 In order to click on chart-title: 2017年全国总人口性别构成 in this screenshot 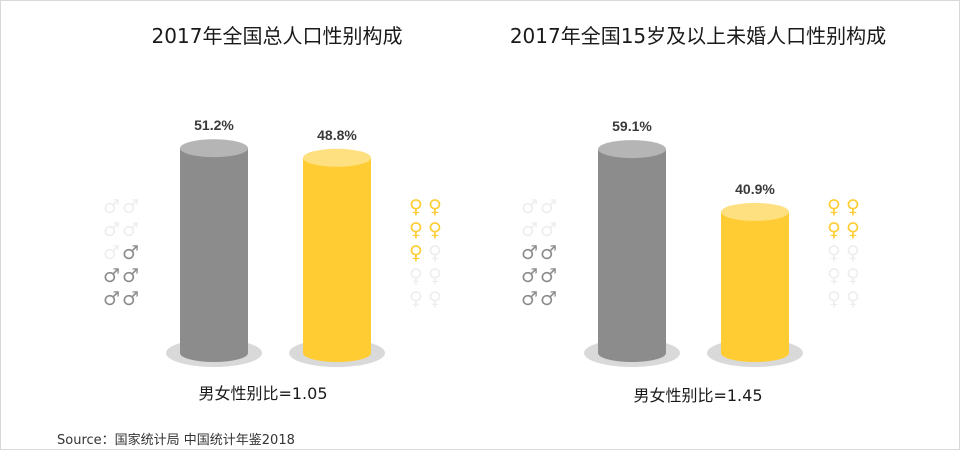, I will do `click(277, 36)`.